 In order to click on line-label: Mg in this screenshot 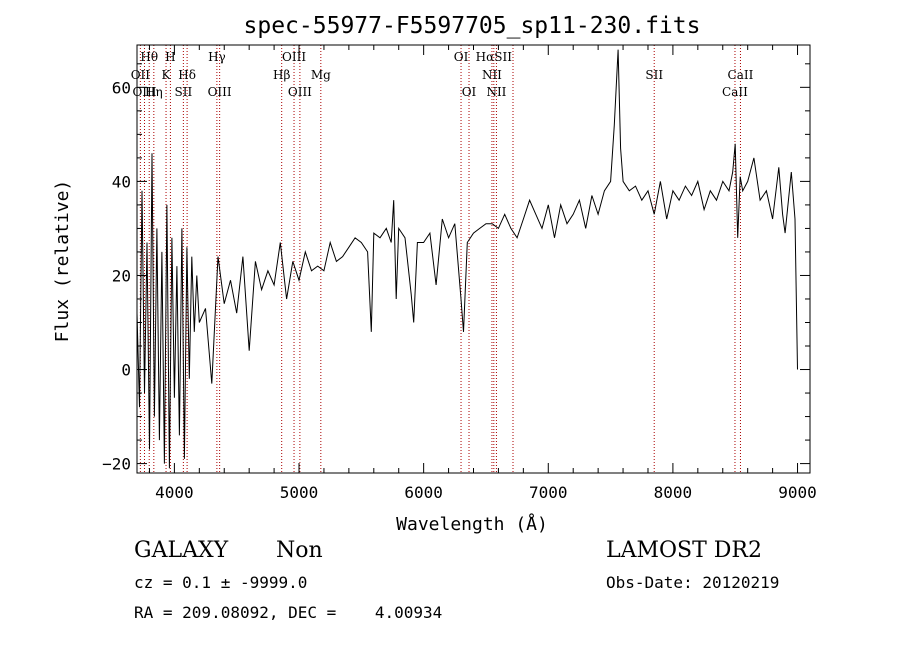, I will do `click(321, 75)`.